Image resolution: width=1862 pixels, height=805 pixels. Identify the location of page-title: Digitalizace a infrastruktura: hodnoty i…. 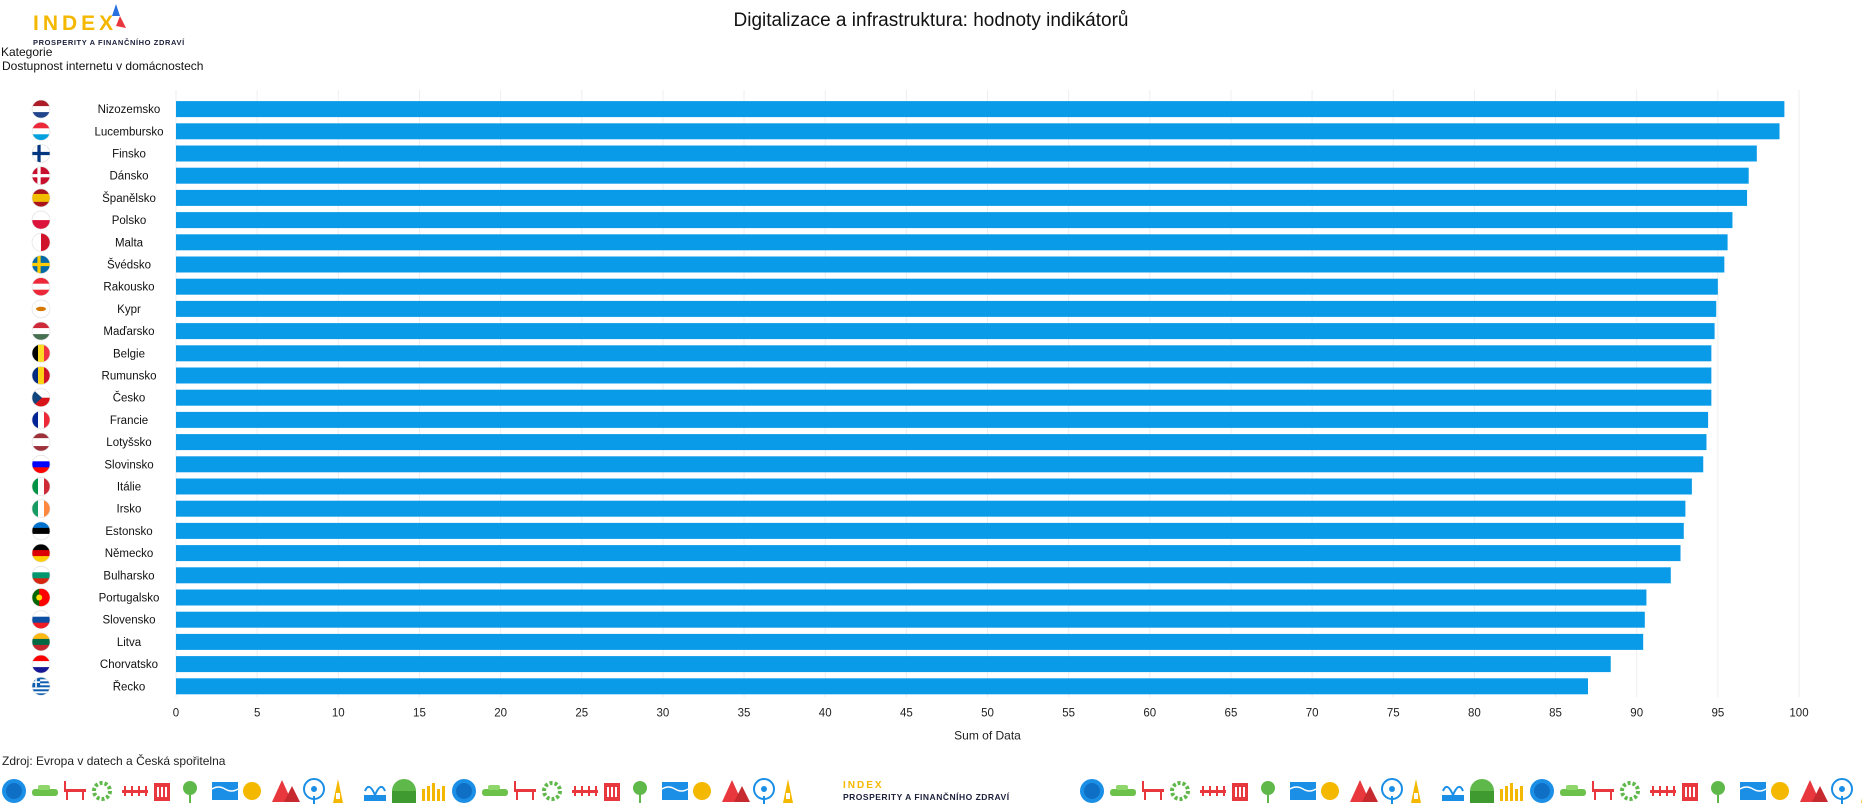
(931, 20).